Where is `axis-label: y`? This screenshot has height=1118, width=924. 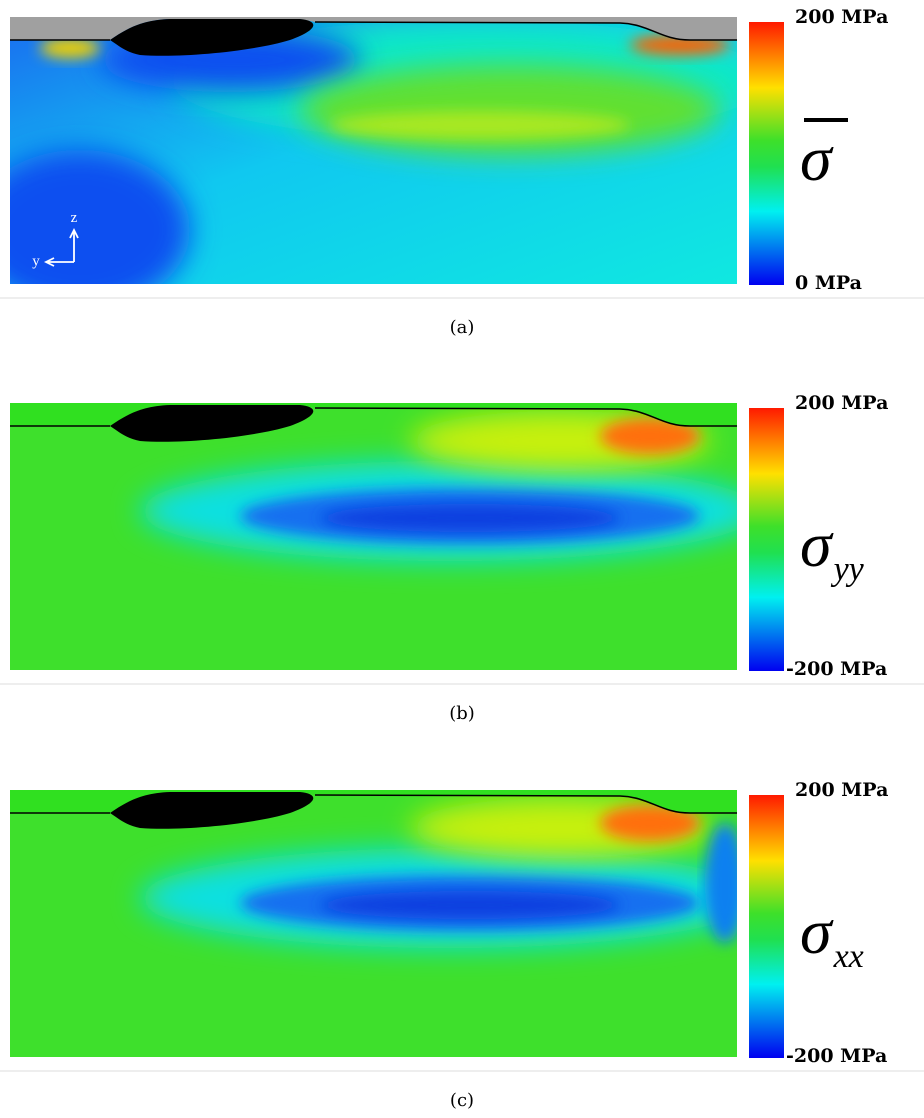 axis-label: y is located at coordinates (36, 261).